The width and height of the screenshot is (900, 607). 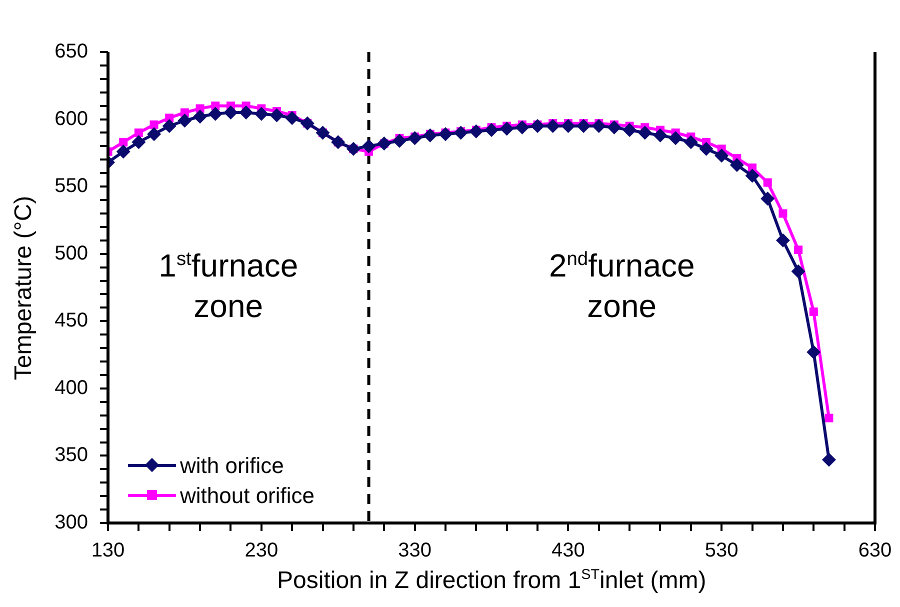 What do you see at coordinates (875, 551) in the screenshot?
I see `x-tick-label: 630` at bounding box center [875, 551].